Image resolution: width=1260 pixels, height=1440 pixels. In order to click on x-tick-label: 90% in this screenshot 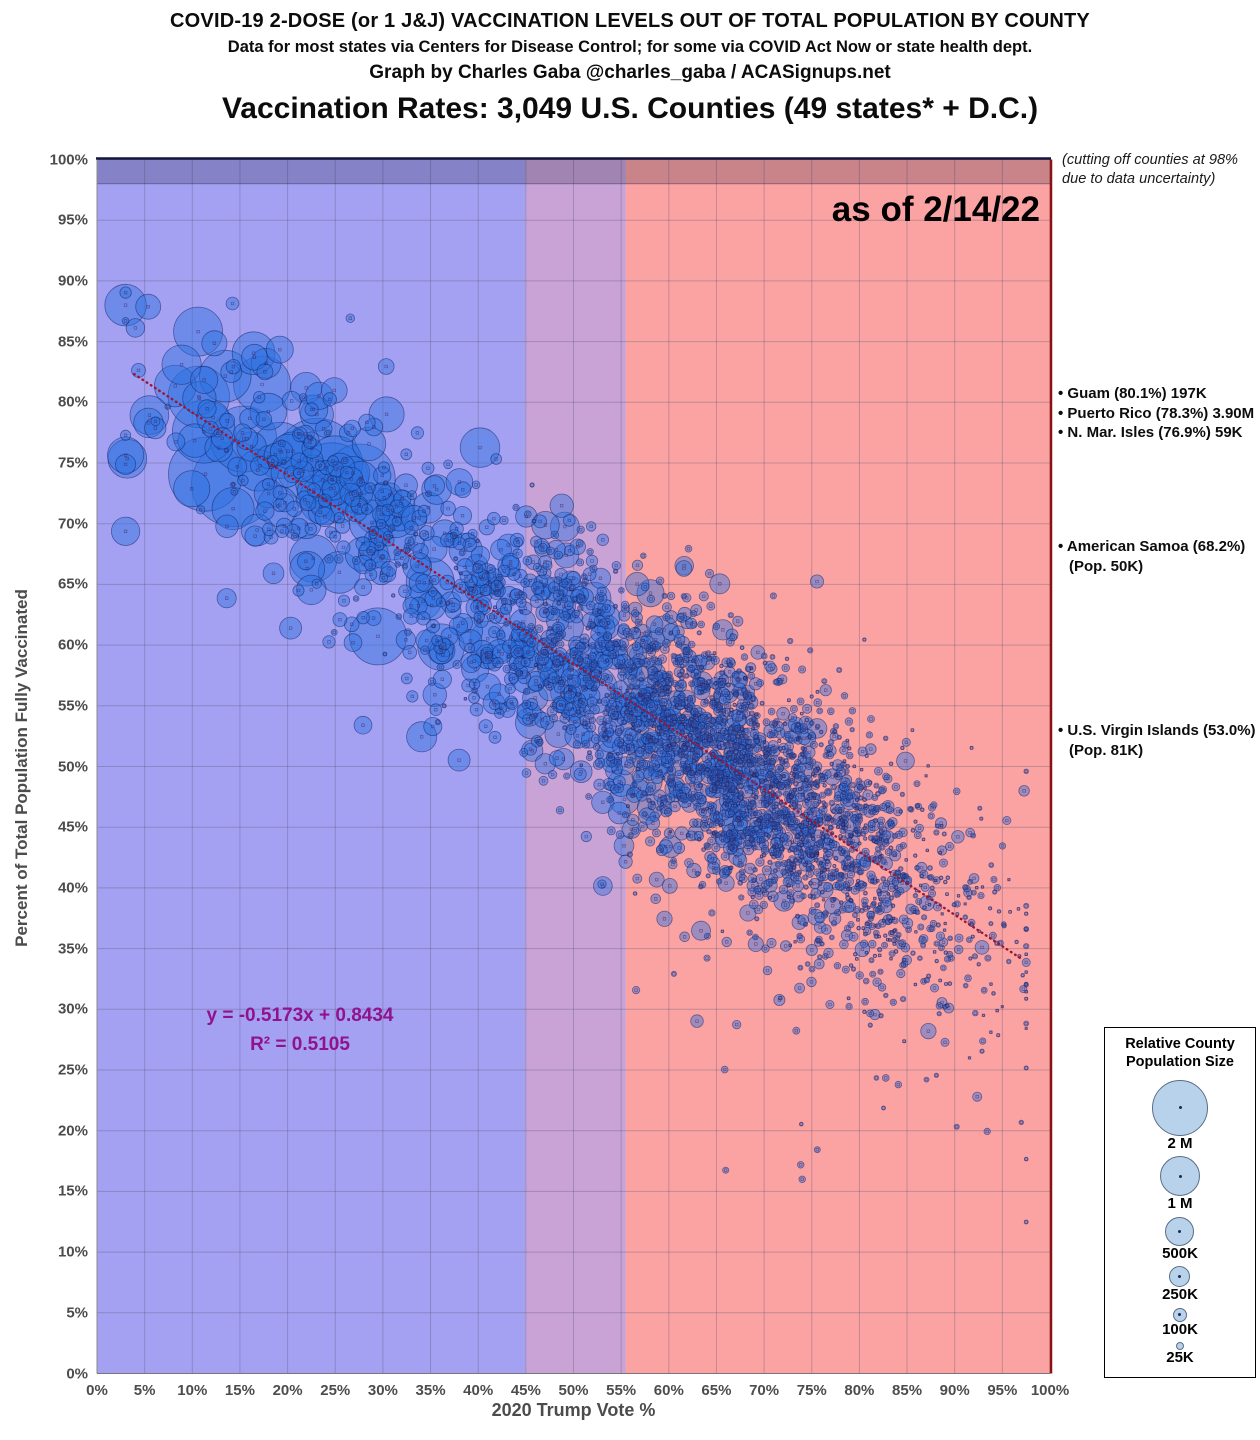, I will do `click(954, 1390)`.